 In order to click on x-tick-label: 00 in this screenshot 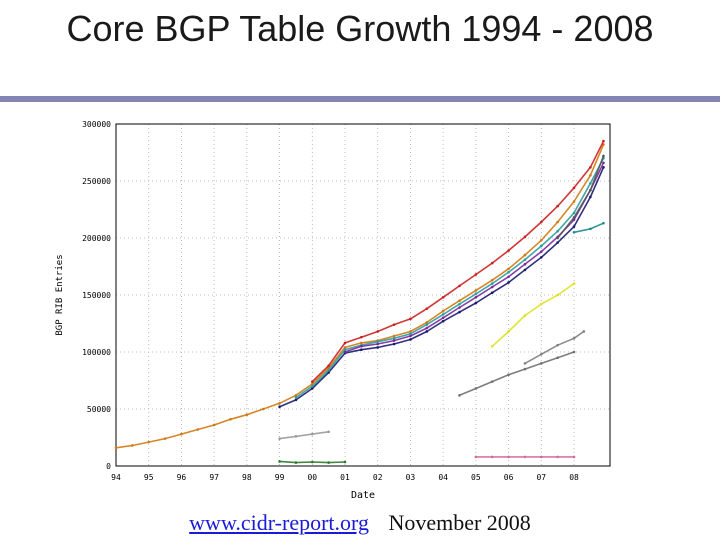, I will do `click(312, 477)`.